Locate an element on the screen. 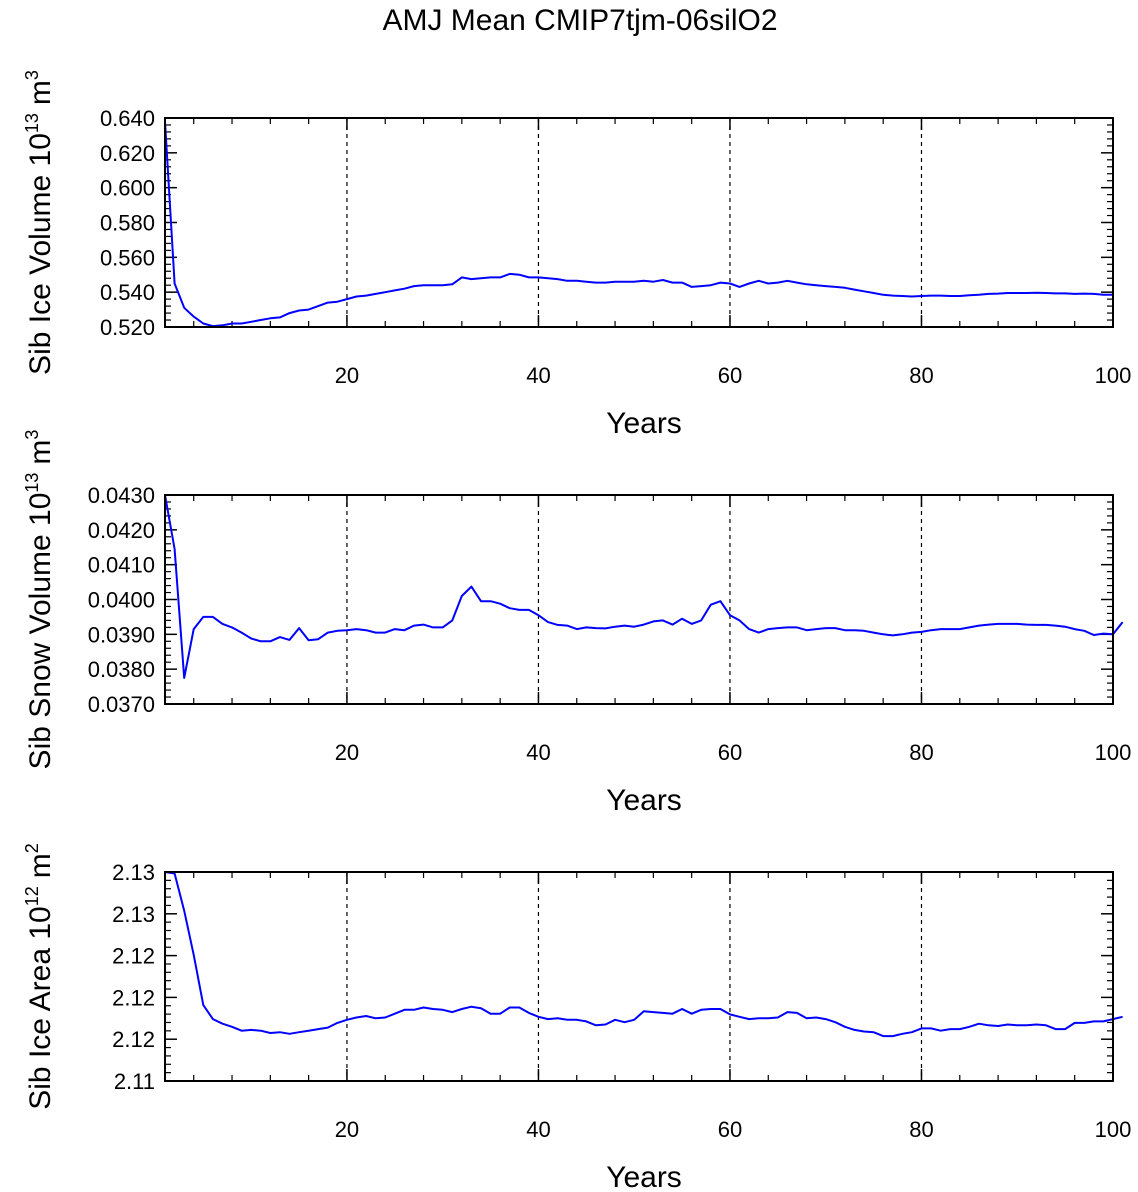  y-tick-label: 0.620 is located at coordinates (127, 153).